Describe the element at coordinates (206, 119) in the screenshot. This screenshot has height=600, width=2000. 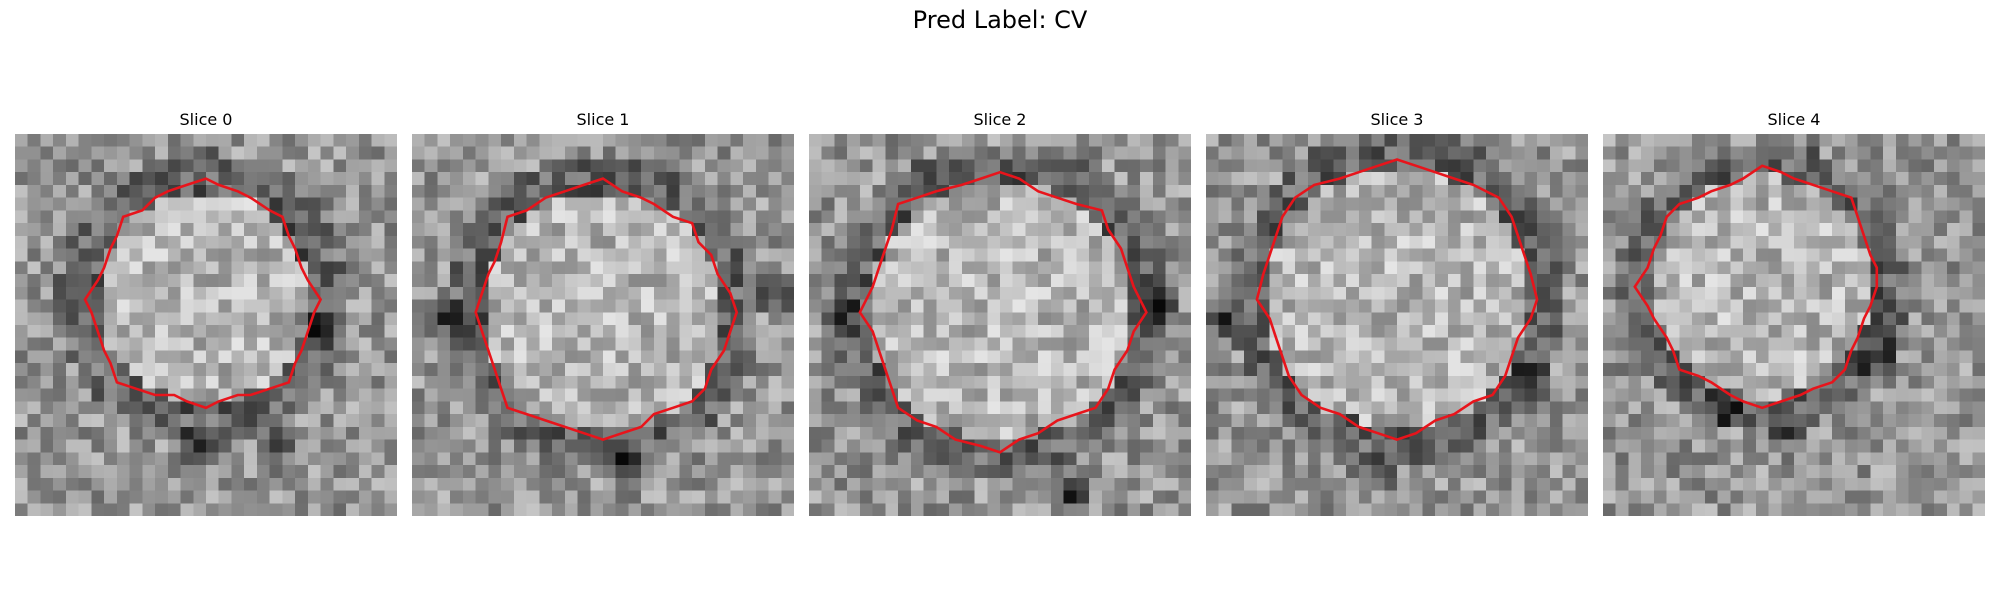
I see `slice-title: Slice 0` at that location.